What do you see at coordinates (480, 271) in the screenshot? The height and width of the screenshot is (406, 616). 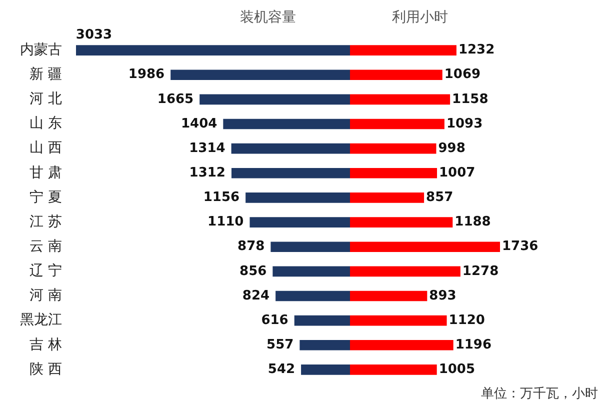 I see `data-label: 1278` at bounding box center [480, 271].